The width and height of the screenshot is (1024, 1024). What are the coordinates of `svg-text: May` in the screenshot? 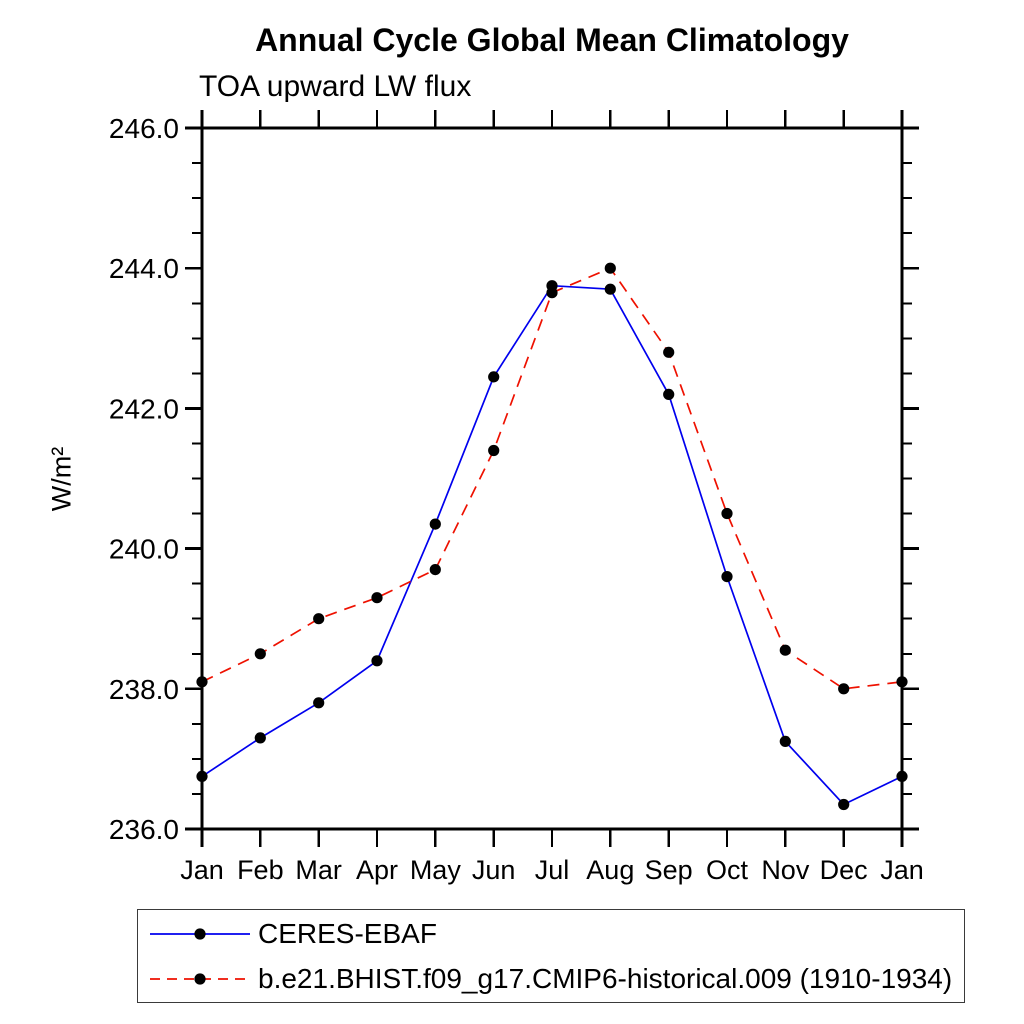 It's located at (436, 870).